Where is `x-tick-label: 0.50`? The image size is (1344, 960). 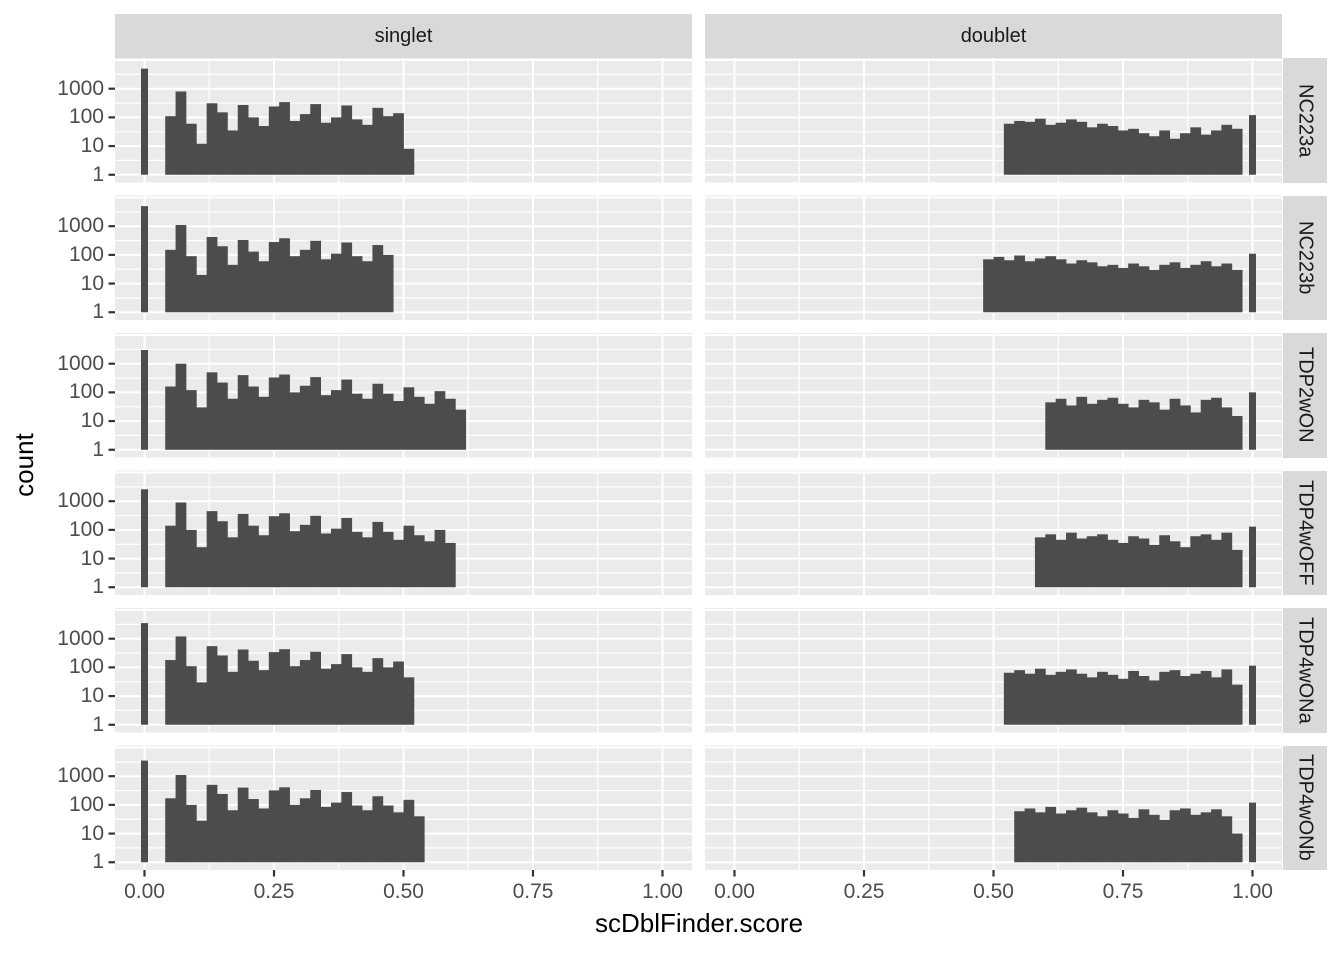 x-tick-label: 0.50 is located at coordinates (993, 891).